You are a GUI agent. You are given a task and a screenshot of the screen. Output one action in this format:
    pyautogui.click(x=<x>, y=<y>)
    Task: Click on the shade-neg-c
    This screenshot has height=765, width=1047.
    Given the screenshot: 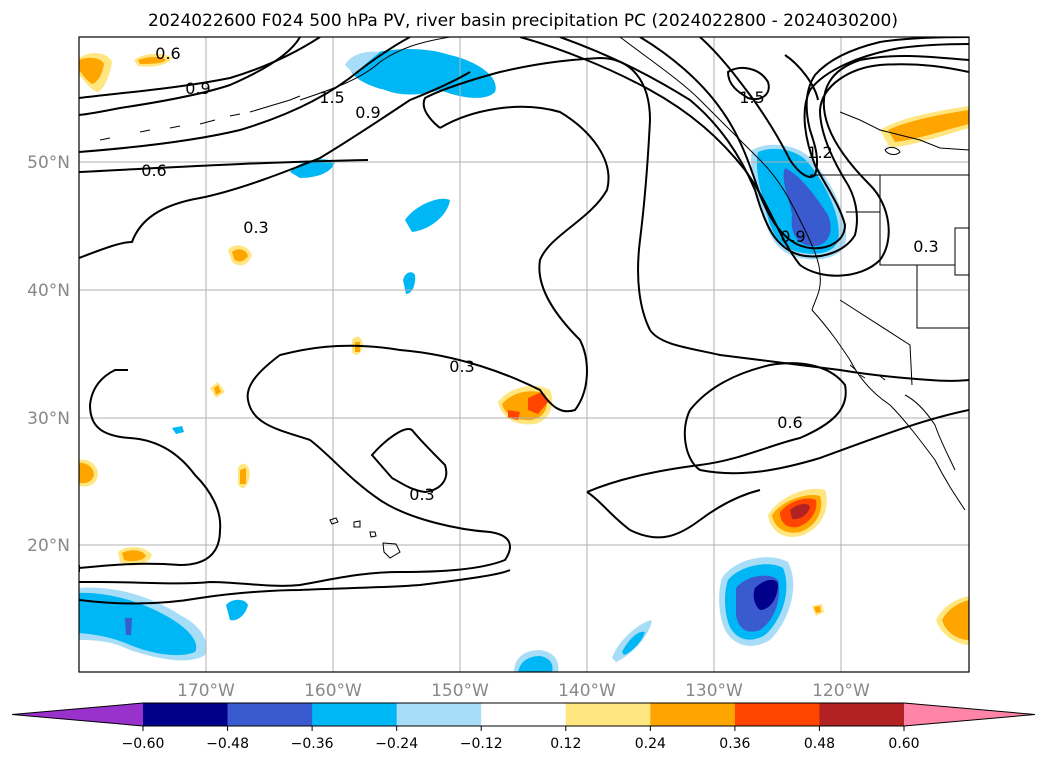 What is the action you would take?
    pyautogui.click(x=409, y=283)
    